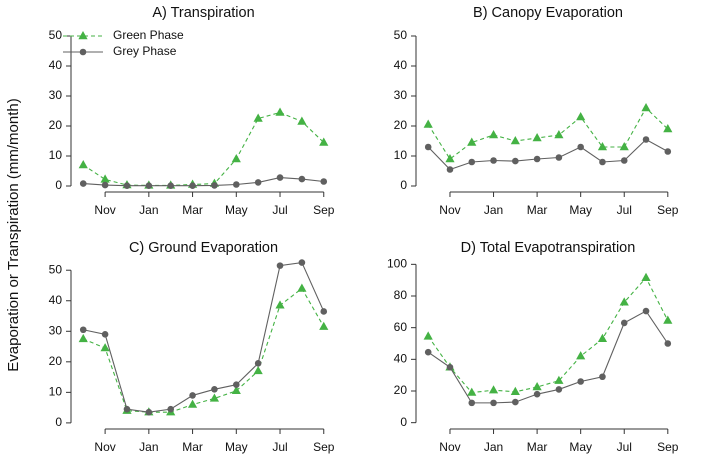  What do you see at coordinates (401, 327) in the screenshot?
I see `y-tick-label: 60` at bounding box center [401, 327].